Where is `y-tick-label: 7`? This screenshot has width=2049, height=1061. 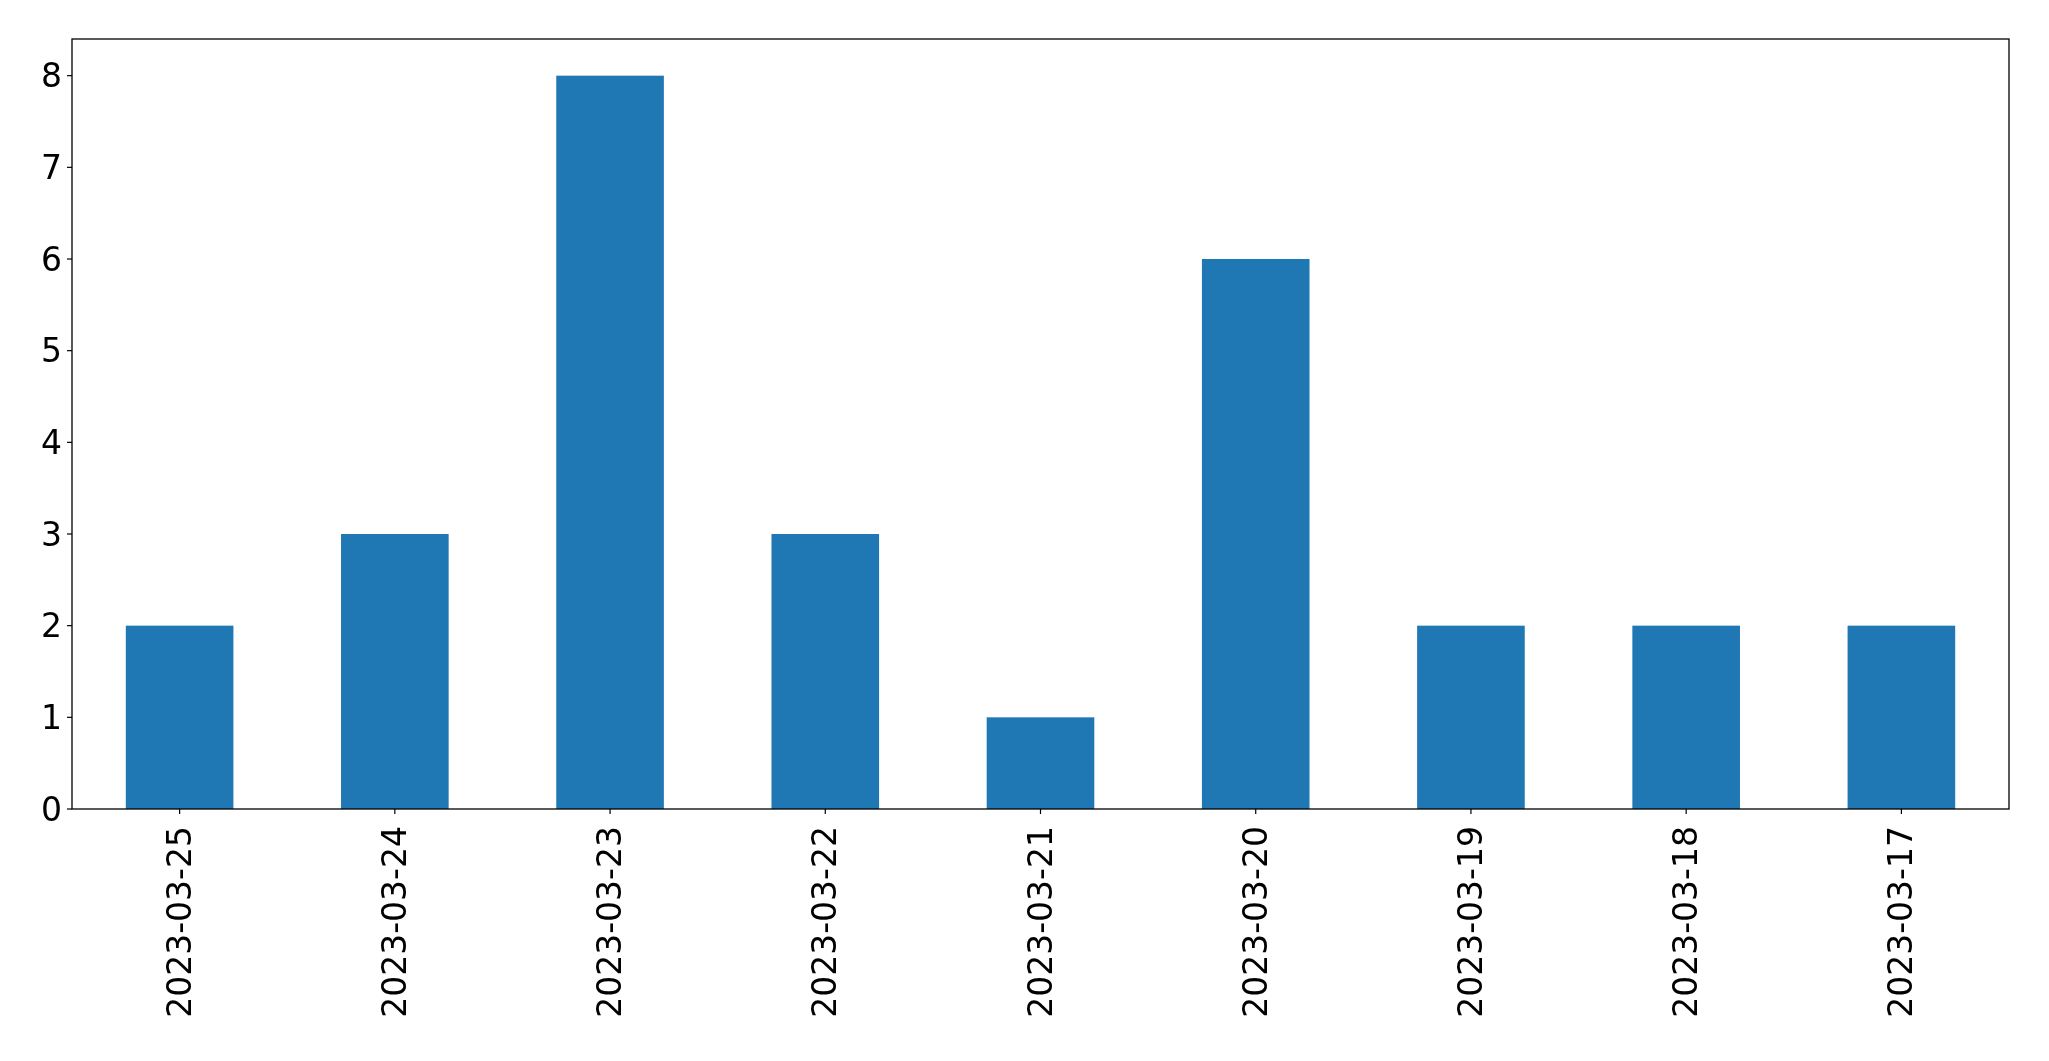
y-tick-label: 7 is located at coordinates (51, 167).